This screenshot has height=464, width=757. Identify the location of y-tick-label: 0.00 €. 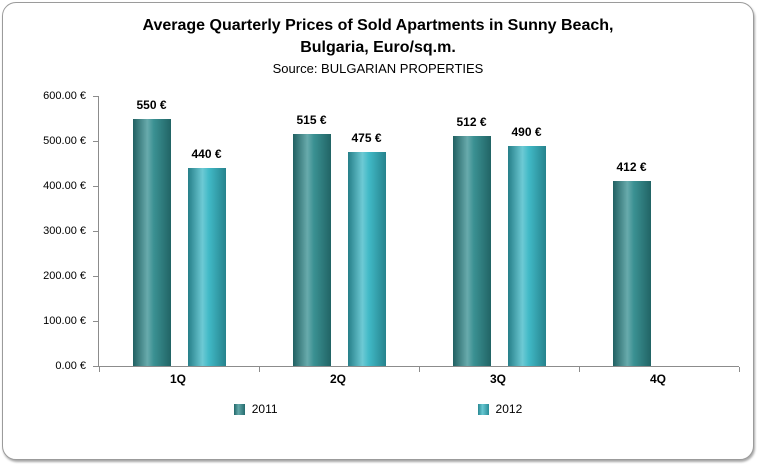
(70, 366).